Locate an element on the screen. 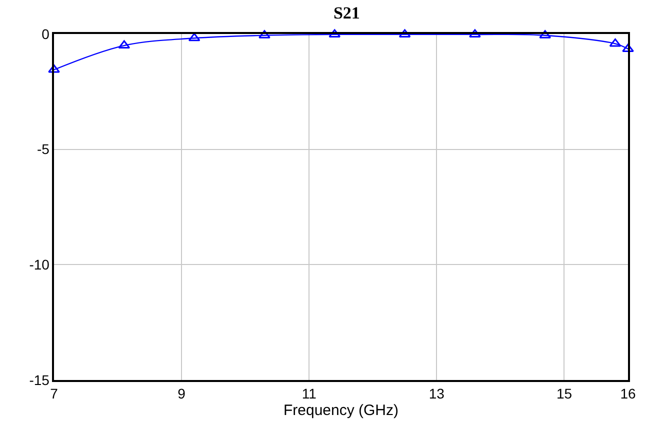 This screenshot has width=648, height=428. y-tick-label: -10 is located at coordinates (39, 264).